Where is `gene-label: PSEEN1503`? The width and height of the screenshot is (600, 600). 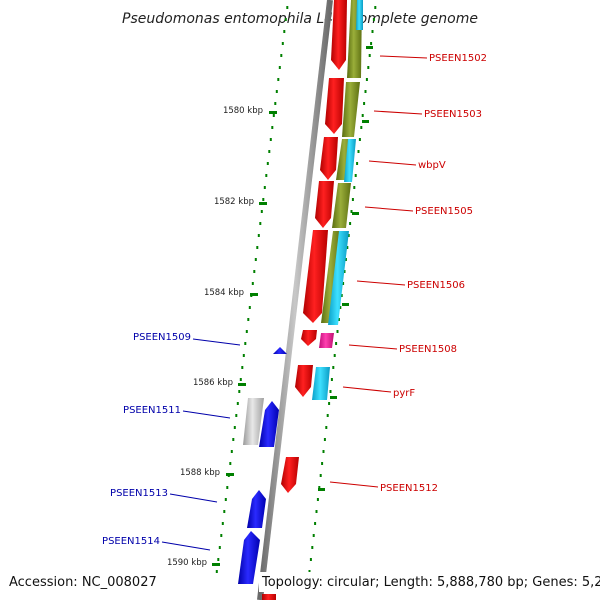 gene-label: PSEEN1503 is located at coordinates (453, 114).